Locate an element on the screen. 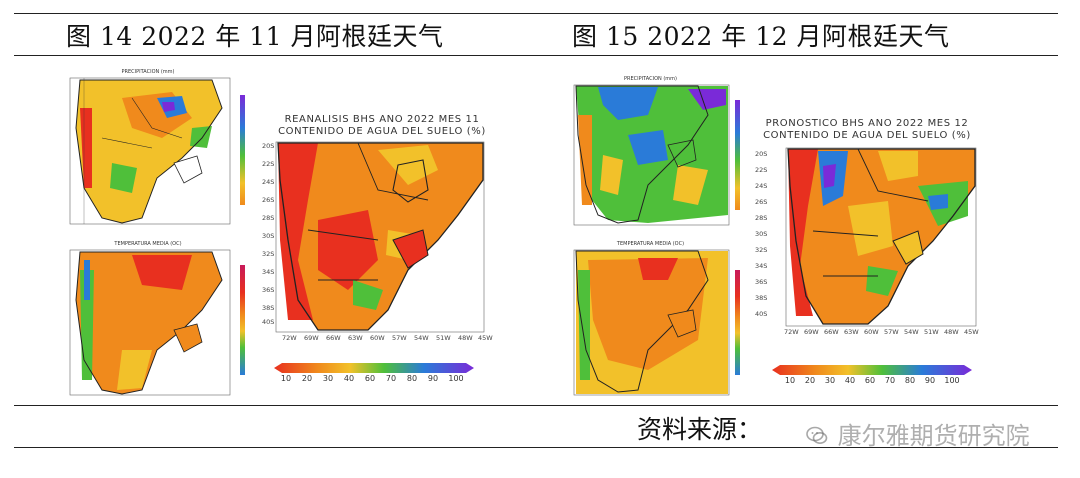  fig15-temp-map: TEMPERATURA MEDIA (OC) is located at coordinates (650, 320).